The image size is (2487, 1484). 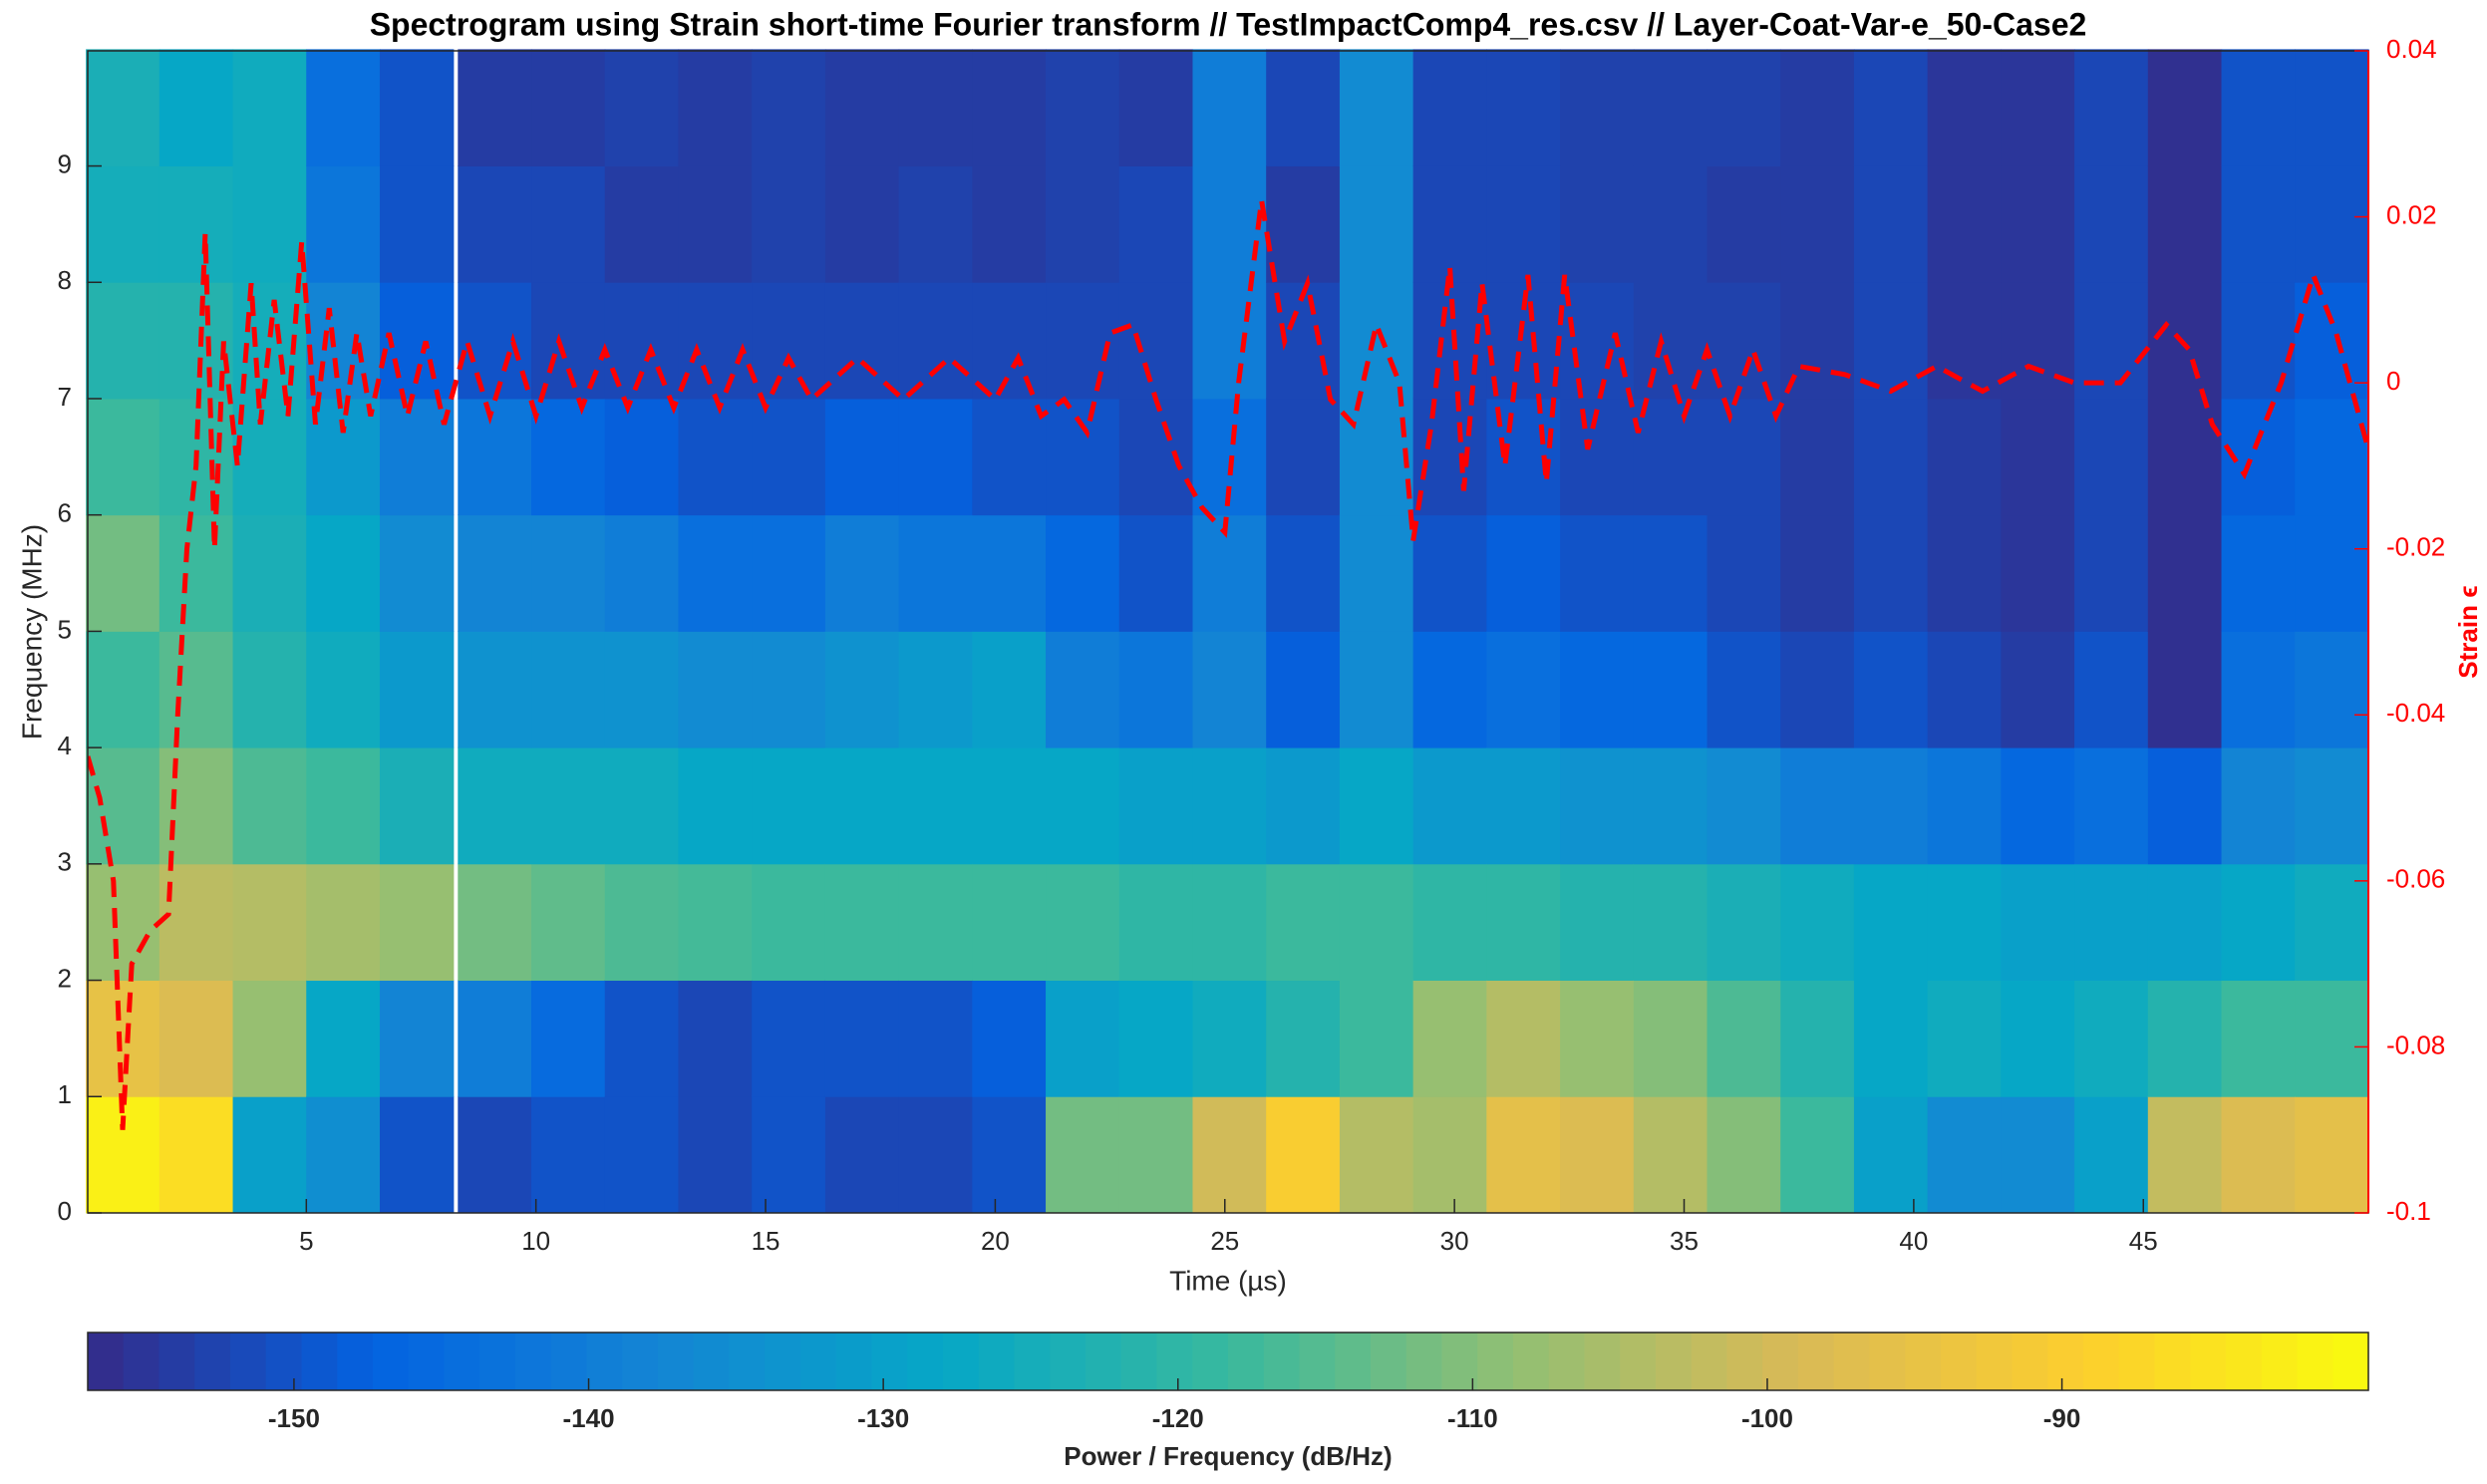 What do you see at coordinates (1225, 1241) in the screenshot?
I see `x-tick-label: 25` at bounding box center [1225, 1241].